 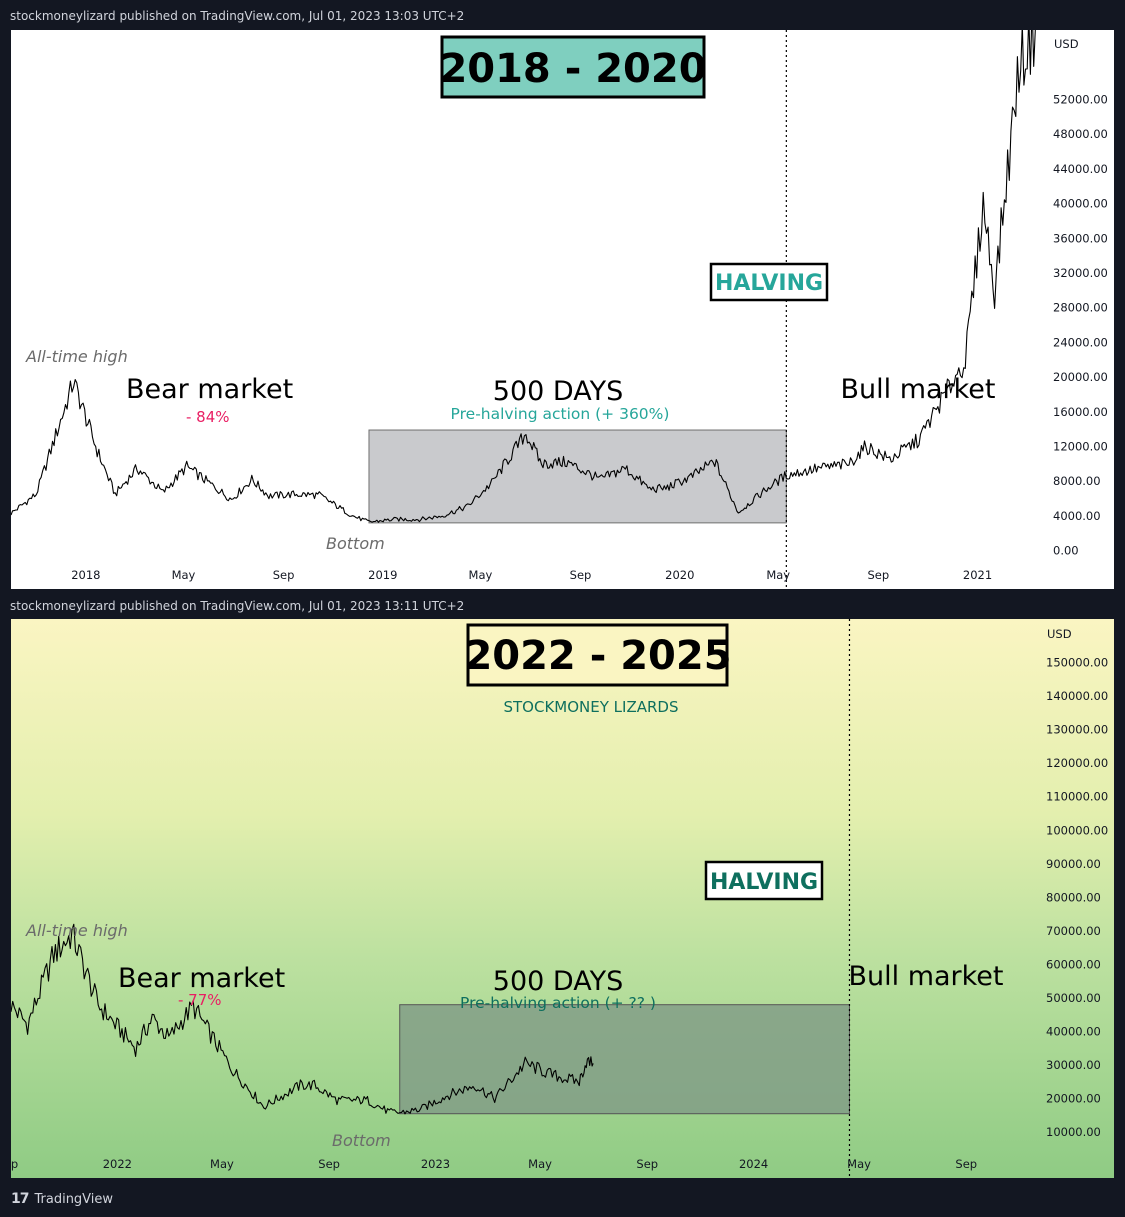 I want to click on time-axis: ep 2022 May Sep 2023 May Sep 2024 May Sep, so click(x=494, y=1164).